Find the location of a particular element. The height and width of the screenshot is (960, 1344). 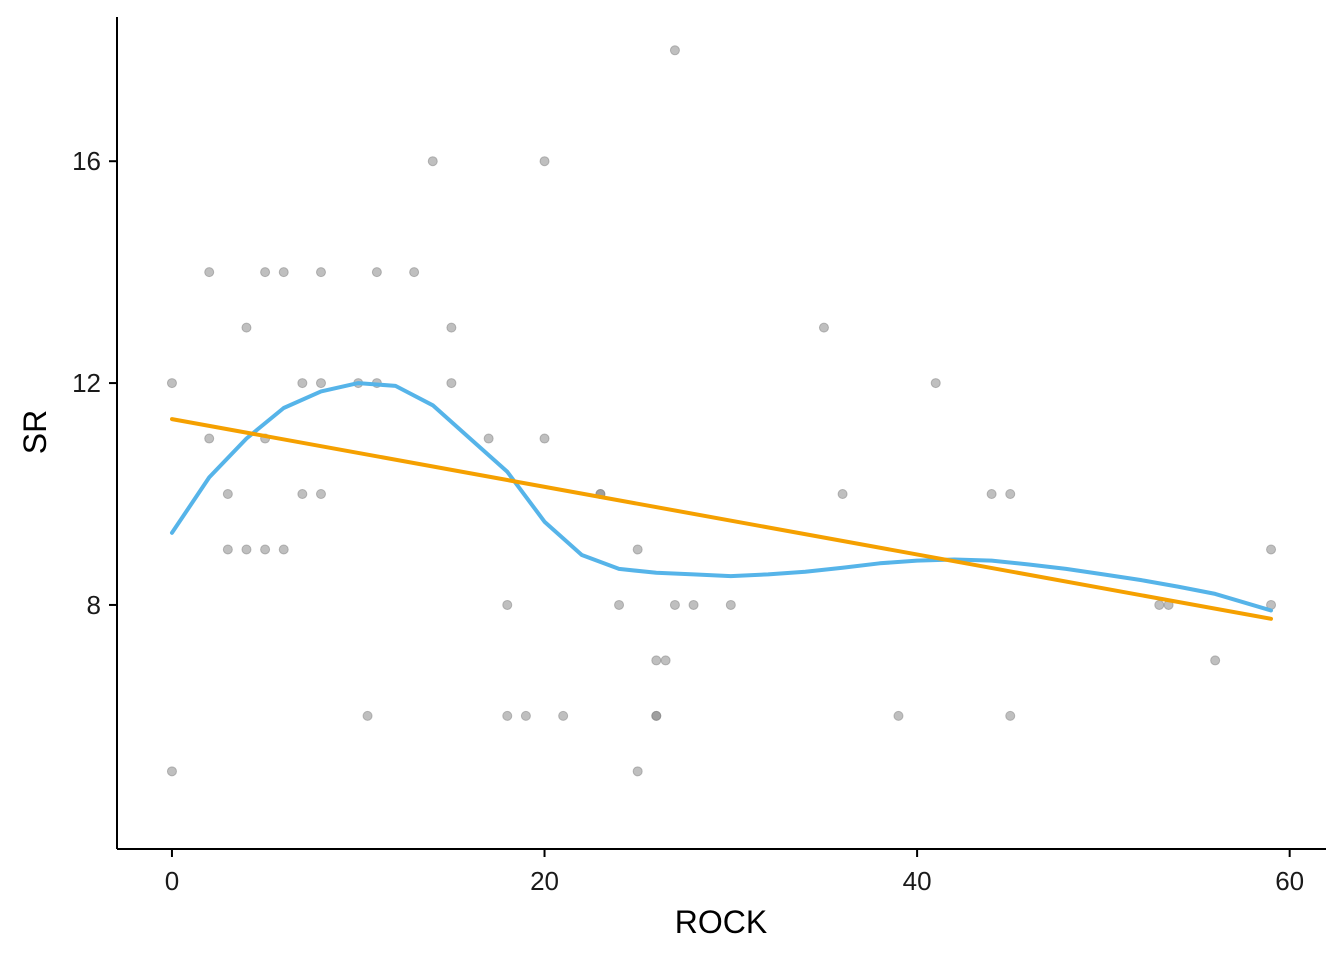

x-axis-title: ROCK is located at coordinates (721, 922).